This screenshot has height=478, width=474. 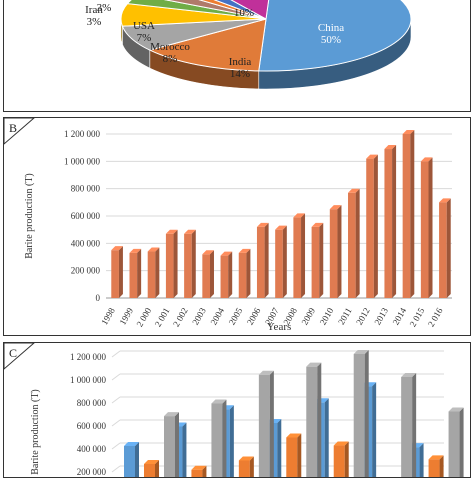 What do you see at coordinates (162, 317) in the screenshot?
I see `x-tick-label: 2 001` at bounding box center [162, 317].